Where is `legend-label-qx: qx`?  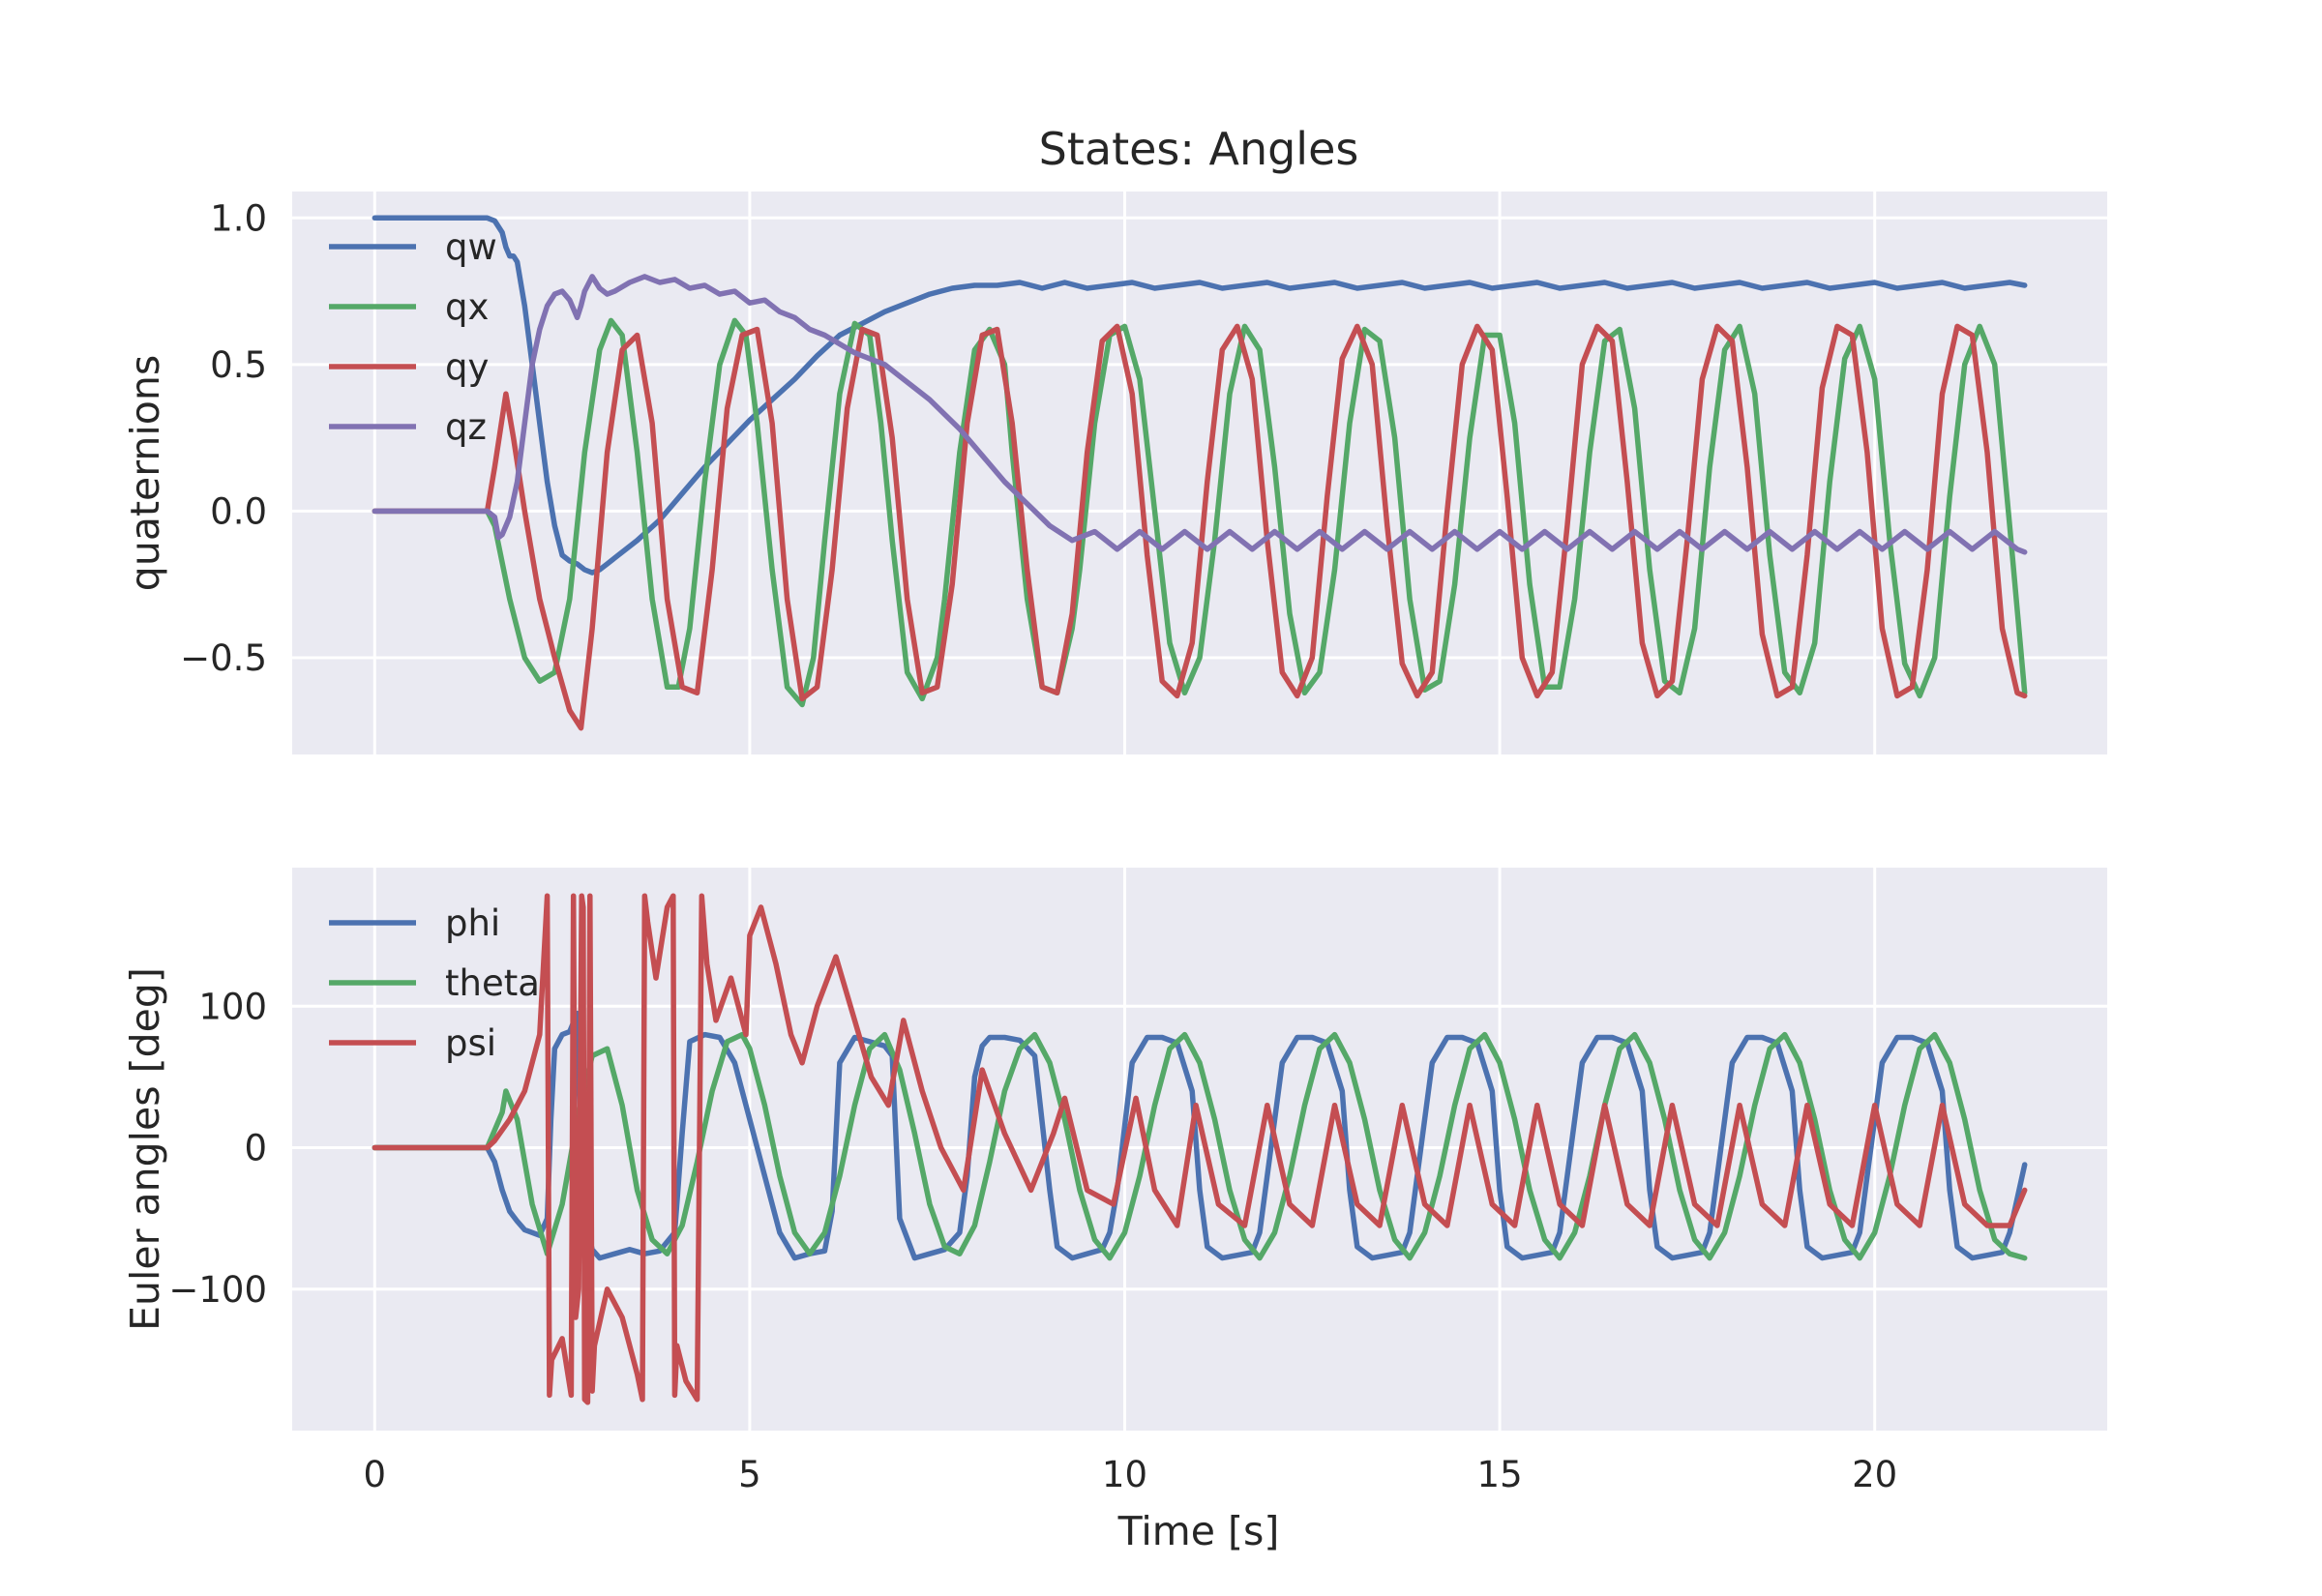 legend-label-qx: qx is located at coordinates (467, 307).